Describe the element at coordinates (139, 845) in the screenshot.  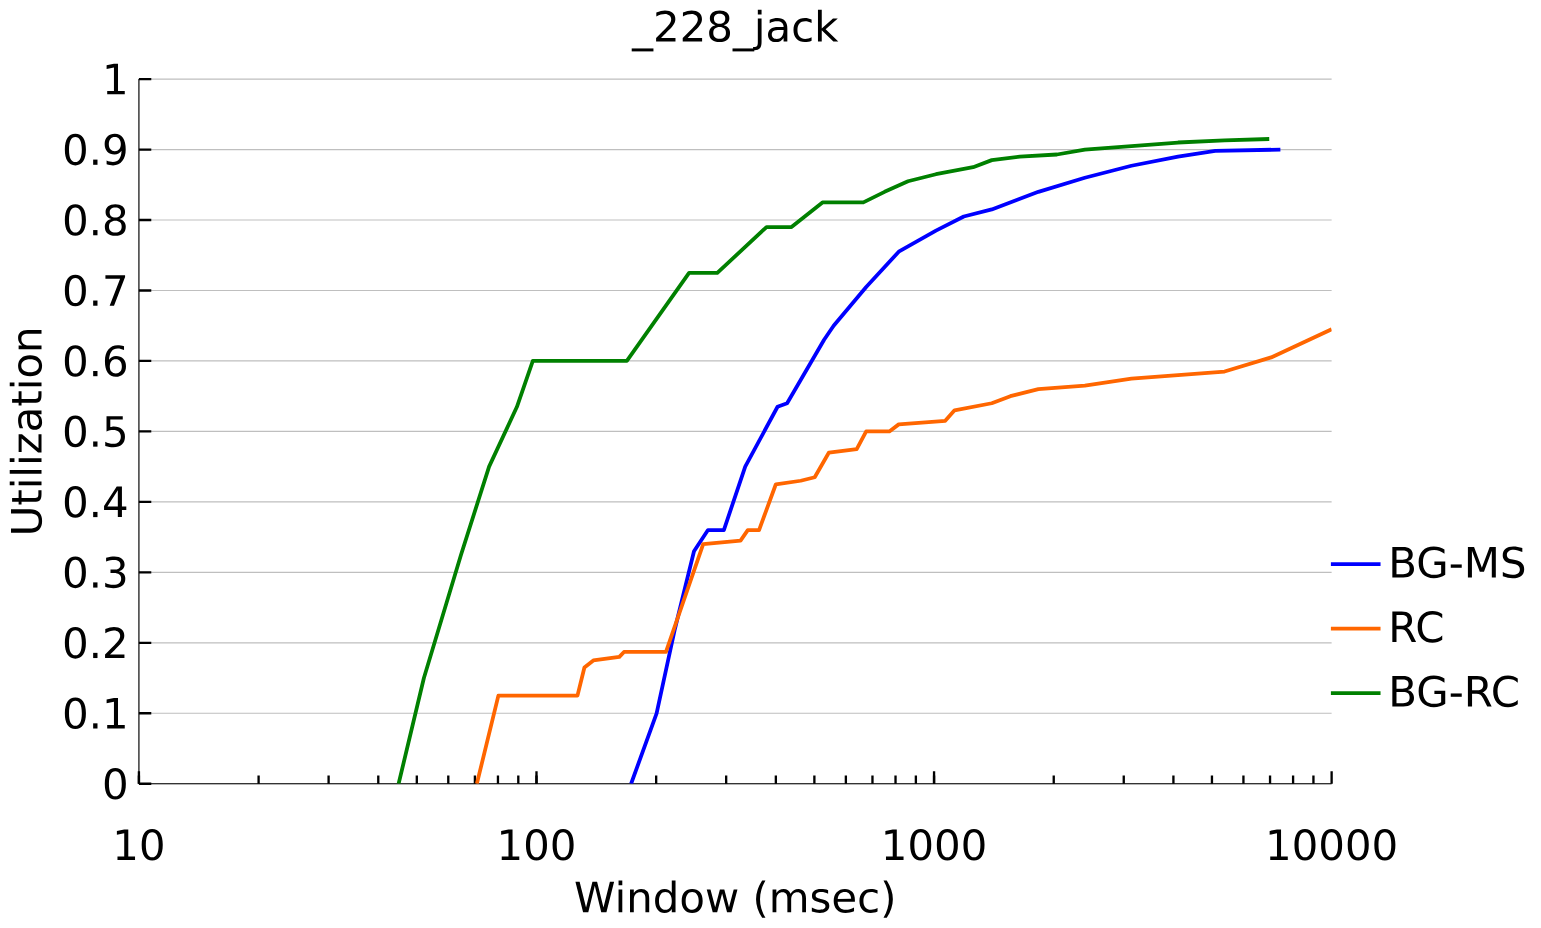
I see `x-tick-label: 10` at that location.